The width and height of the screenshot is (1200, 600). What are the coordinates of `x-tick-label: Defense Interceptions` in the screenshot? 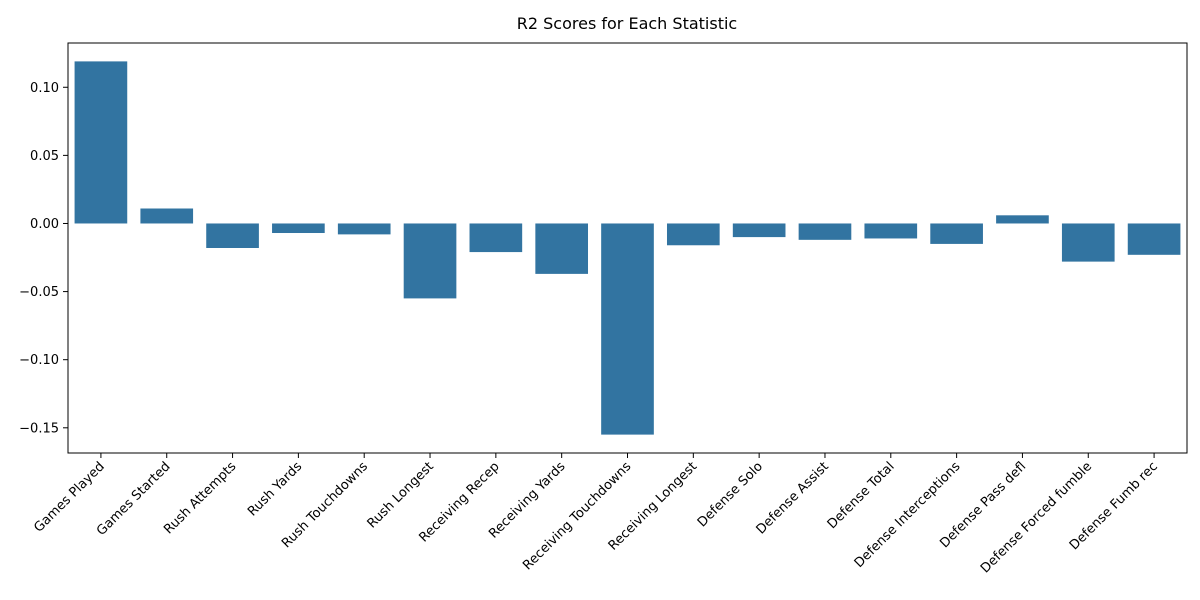 It's located at (908, 515).